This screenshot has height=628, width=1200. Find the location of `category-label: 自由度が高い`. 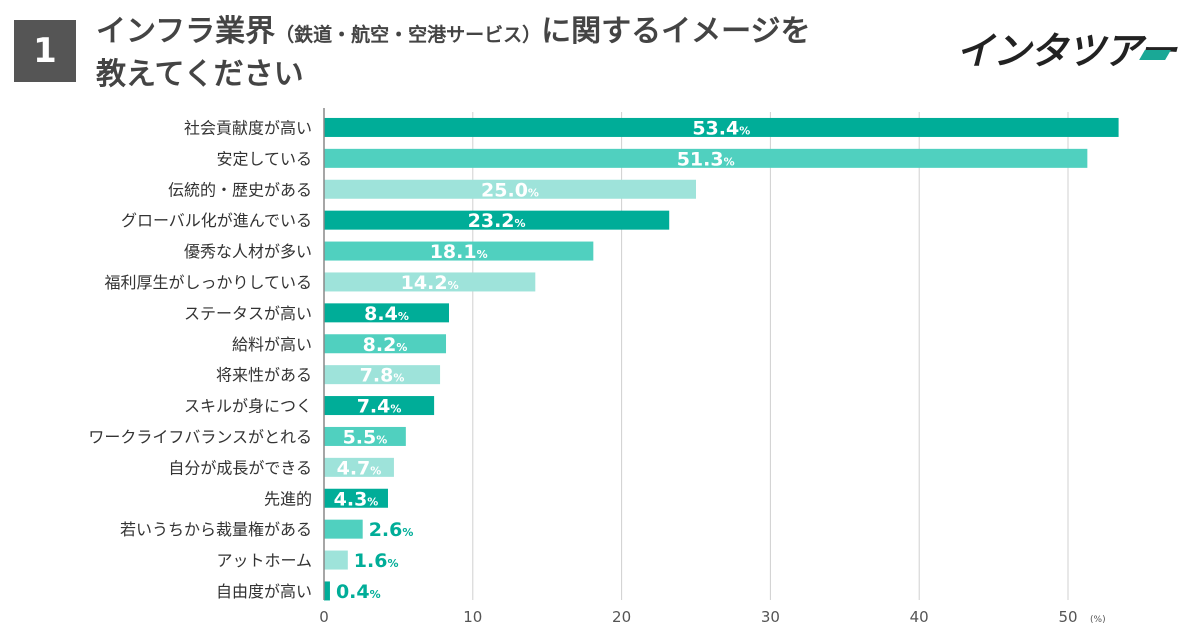

category-label: 自由度が高い is located at coordinates (264, 591).